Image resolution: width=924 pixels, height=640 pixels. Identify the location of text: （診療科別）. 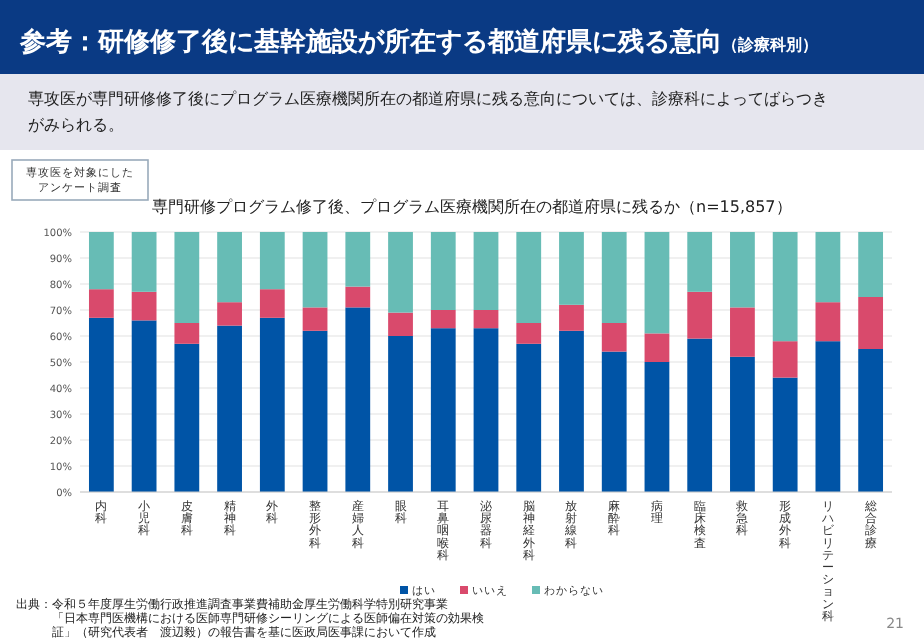
(770, 44).